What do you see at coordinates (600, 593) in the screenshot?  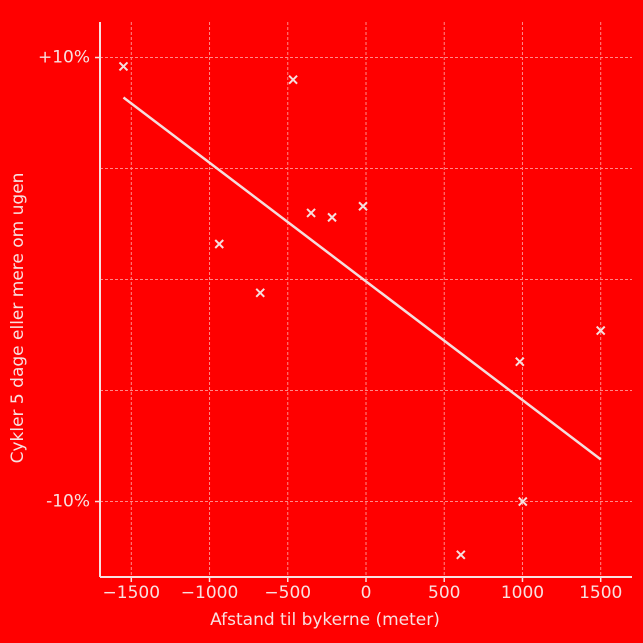 I see `x-tick-label: 1500` at bounding box center [600, 593].